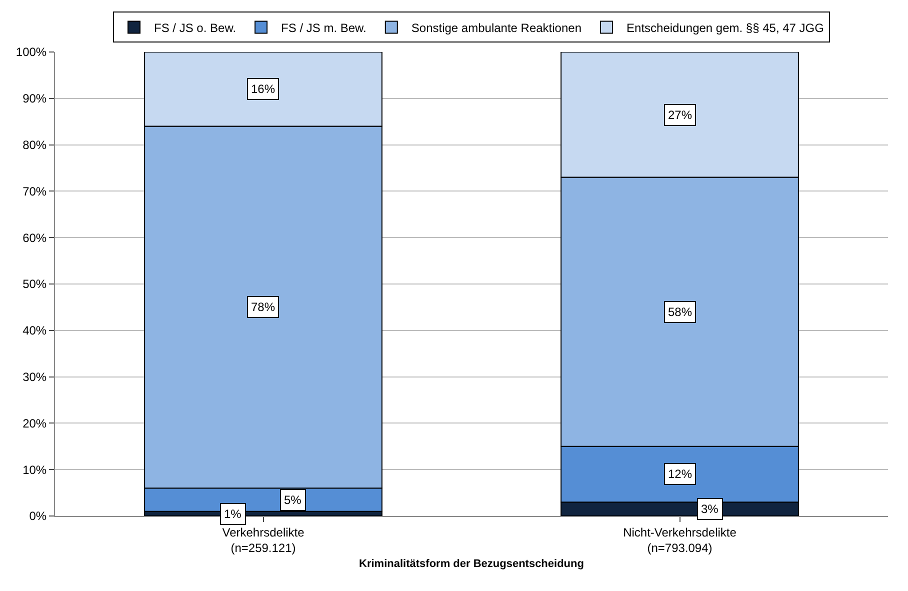 This screenshot has height=591, width=908. I want to click on x-axis-title: Kriminalitätsform der Bezugsentscheidung, so click(471, 564).